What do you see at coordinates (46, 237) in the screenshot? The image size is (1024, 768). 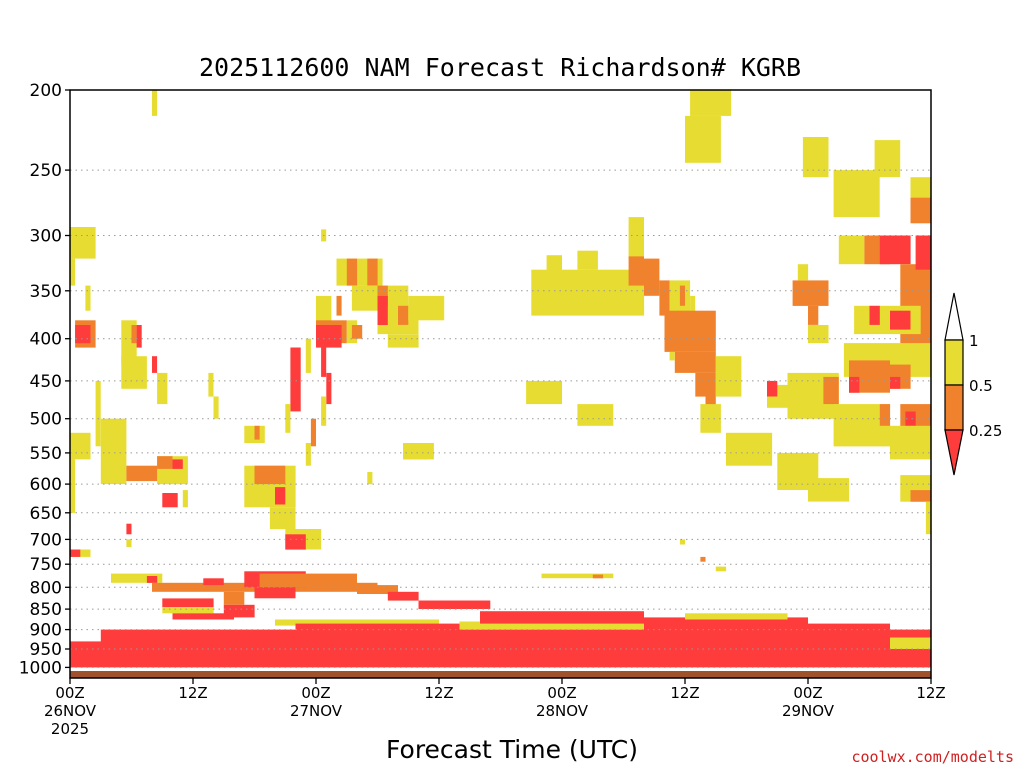 I see `y-tick-label: 300` at bounding box center [46, 237].